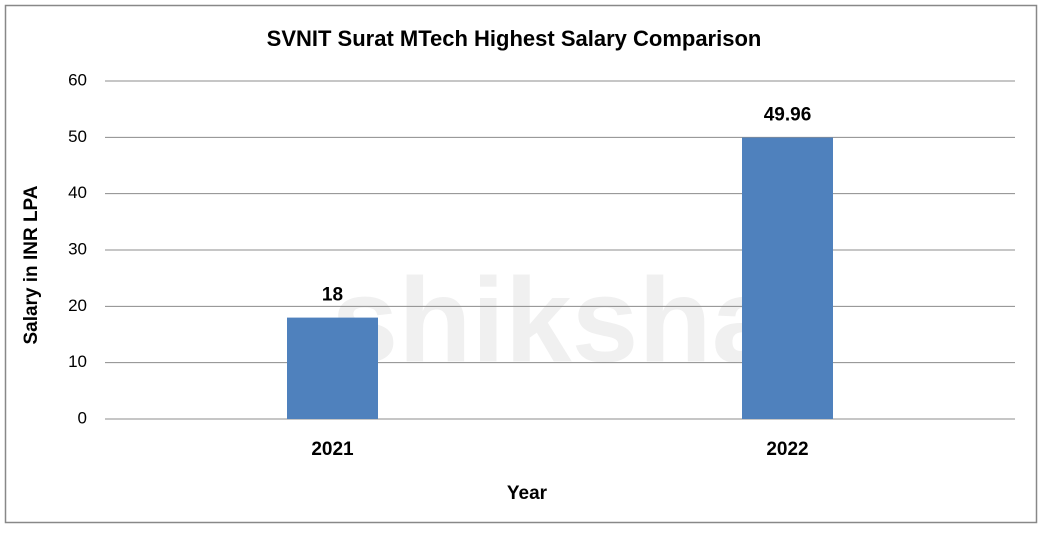 This screenshot has height=533, width=1044. Describe the element at coordinates (77, 79) in the screenshot. I see `y-tick-label: 60` at that location.